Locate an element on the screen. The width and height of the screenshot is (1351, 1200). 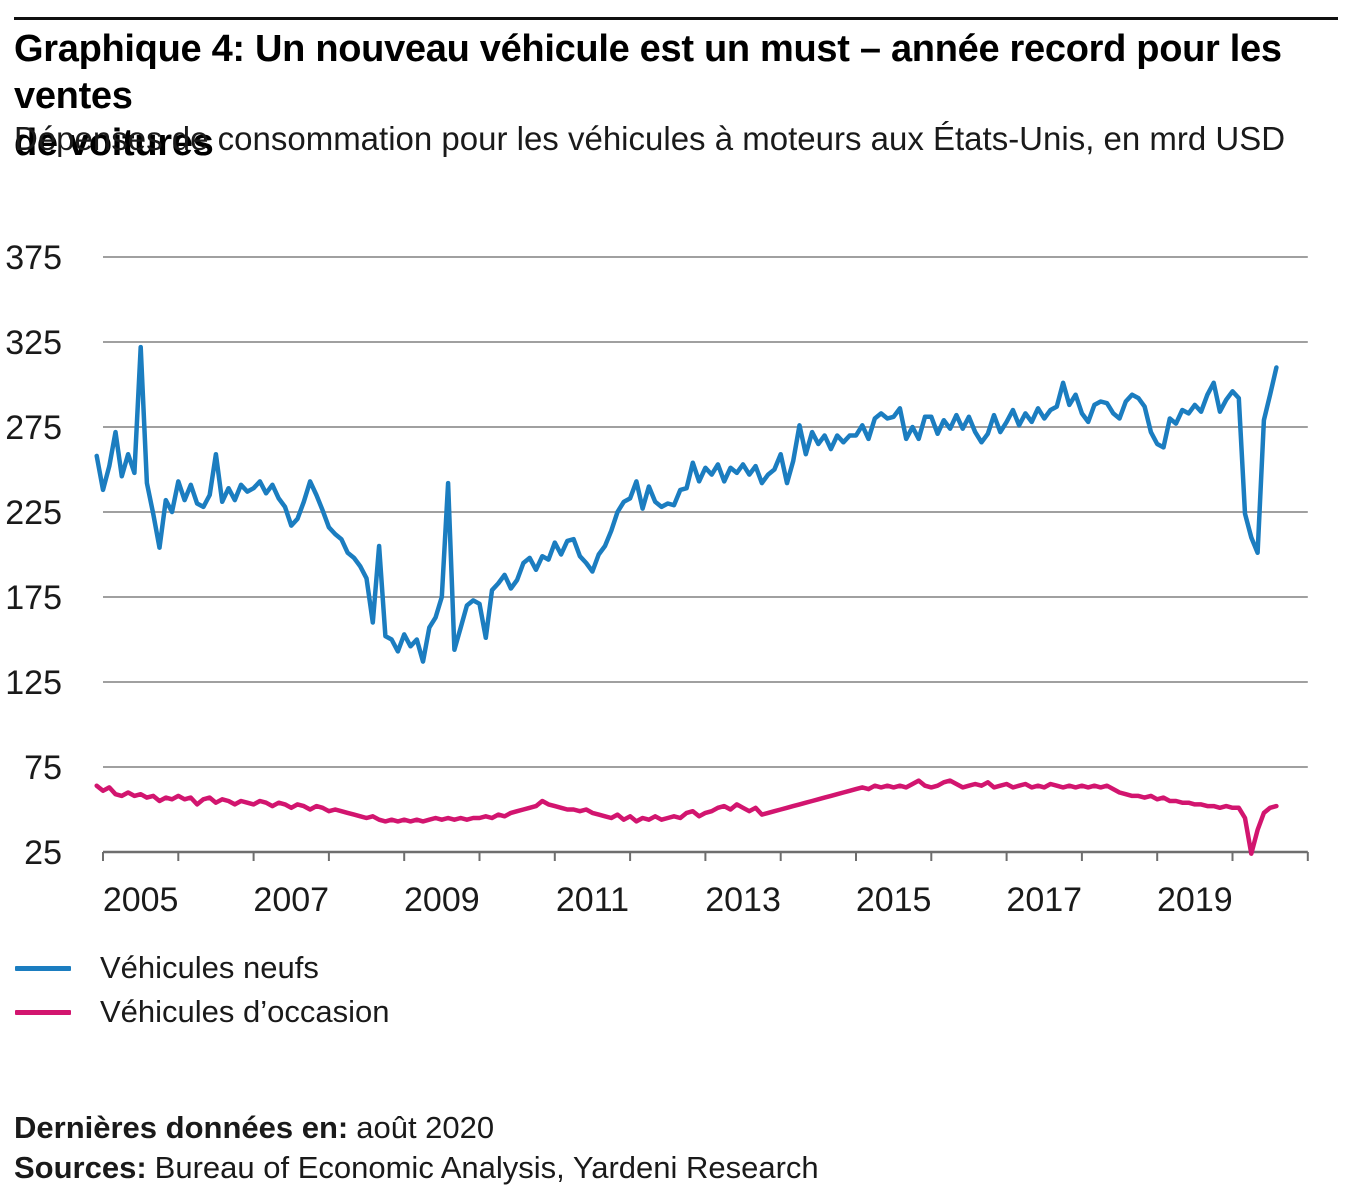
legend-item-used-vehicles: Véhicules d’occasion is located at coordinates (202, 1012).